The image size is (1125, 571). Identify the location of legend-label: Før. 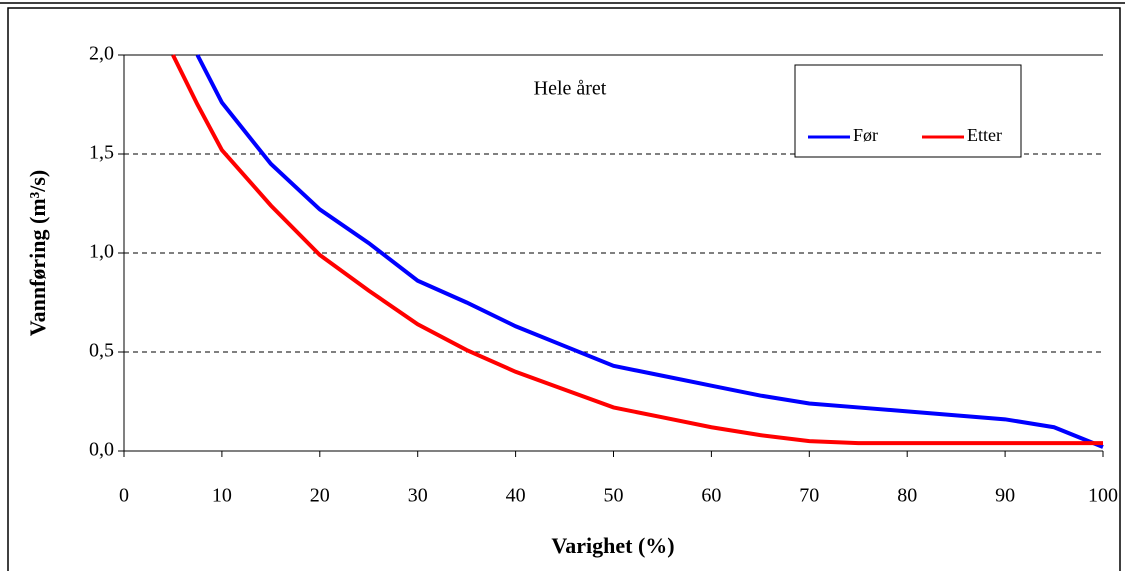
(865, 135).